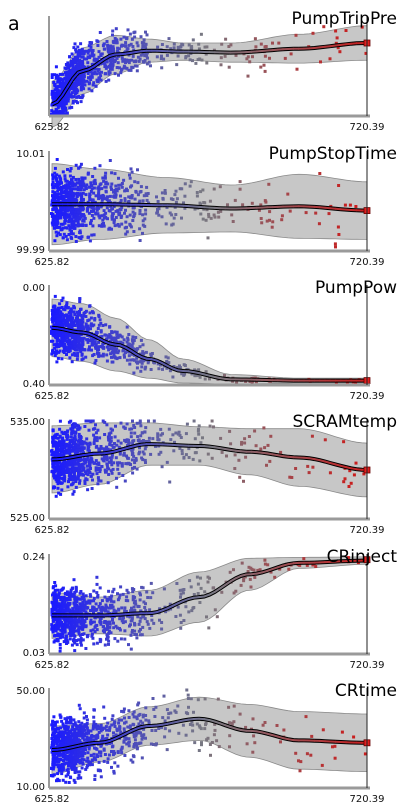 The image size is (400, 804). Describe the element at coordinates (34, 653) in the screenshot. I see `y-tick-label: 0.03` at that location.